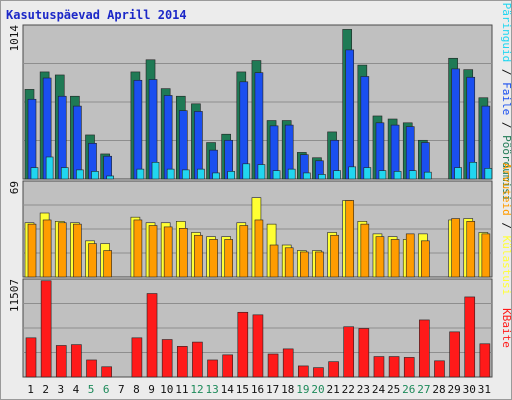 This screenshot has height=400, width=512. Describe the element at coordinates (438, 389) in the screenshot. I see `x-tick-label-day-28: 28` at that location.